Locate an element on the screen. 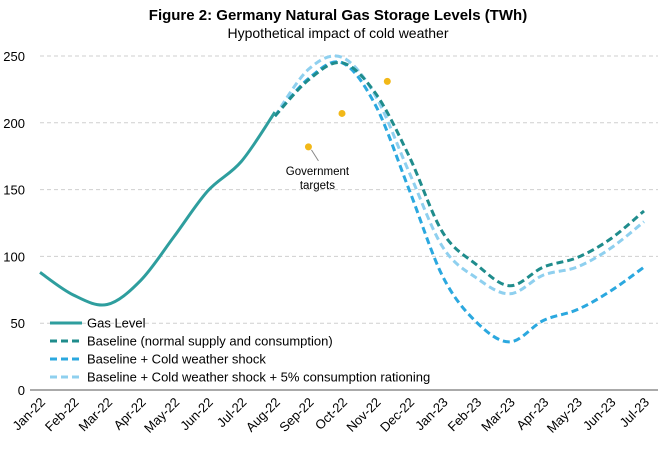  annotation-leader is located at coordinates (315, 155).